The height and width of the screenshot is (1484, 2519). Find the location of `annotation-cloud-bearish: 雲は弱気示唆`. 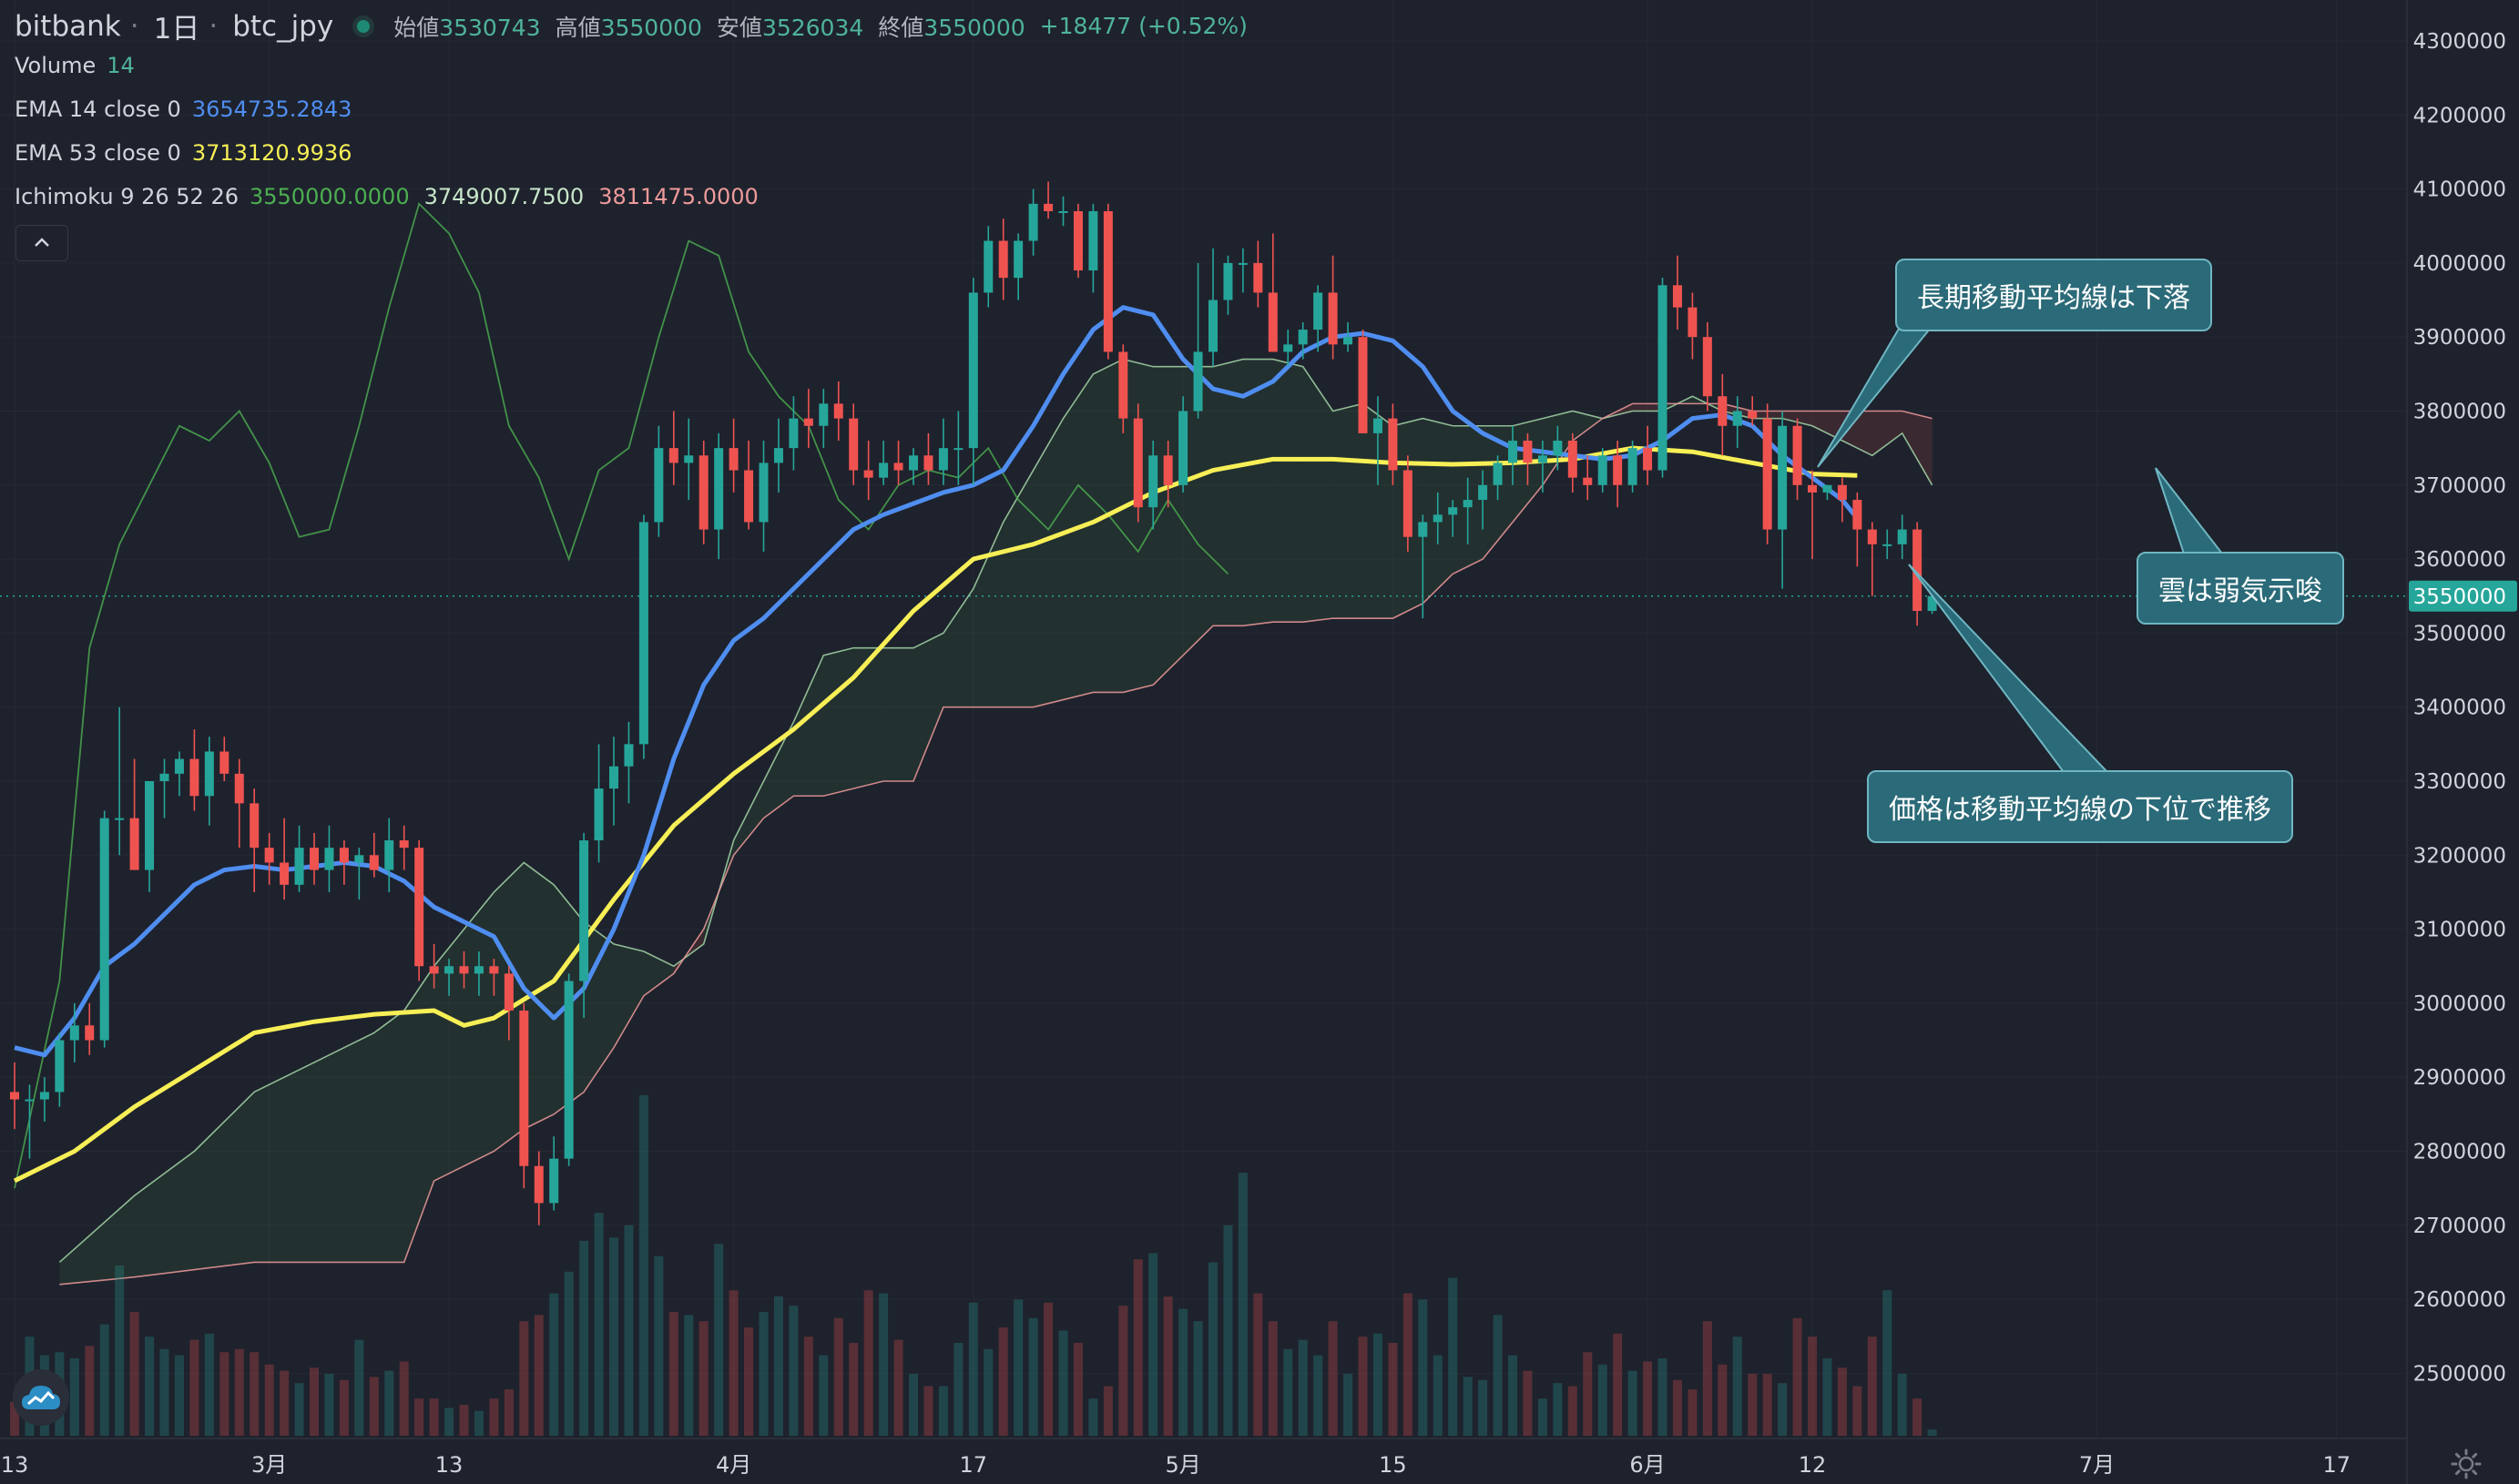

annotation-cloud-bearish: 雲は弱気示唆 is located at coordinates (2240, 588).